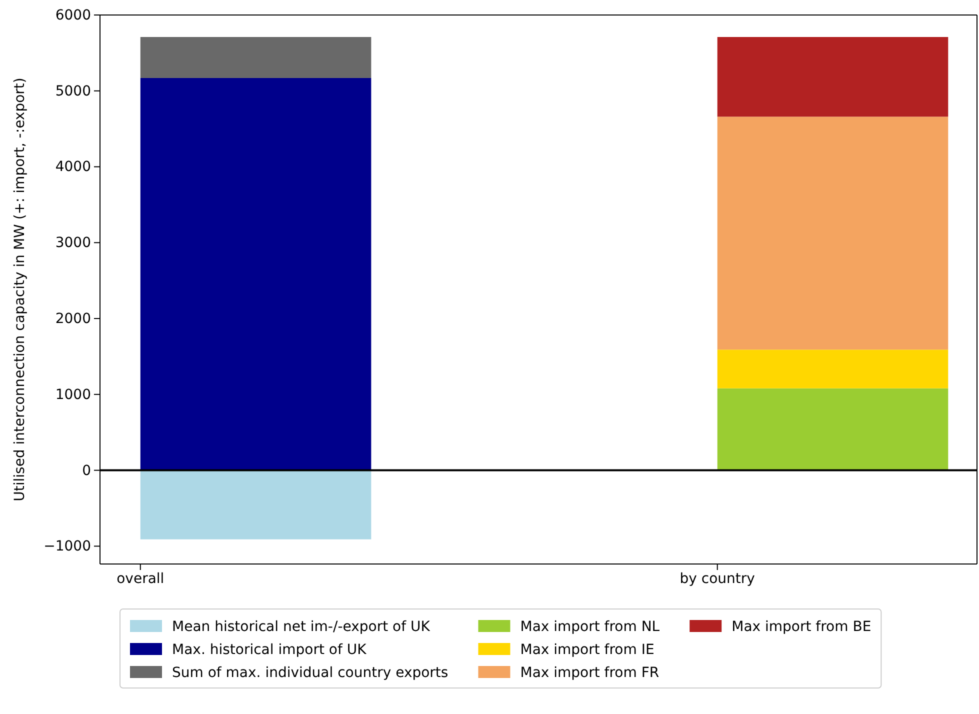 The height and width of the screenshot is (714, 979). What do you see at coordinates (73, 167) in the screenshot?
I see `y-tick-label: 4000` at bounding box center [73, 167].